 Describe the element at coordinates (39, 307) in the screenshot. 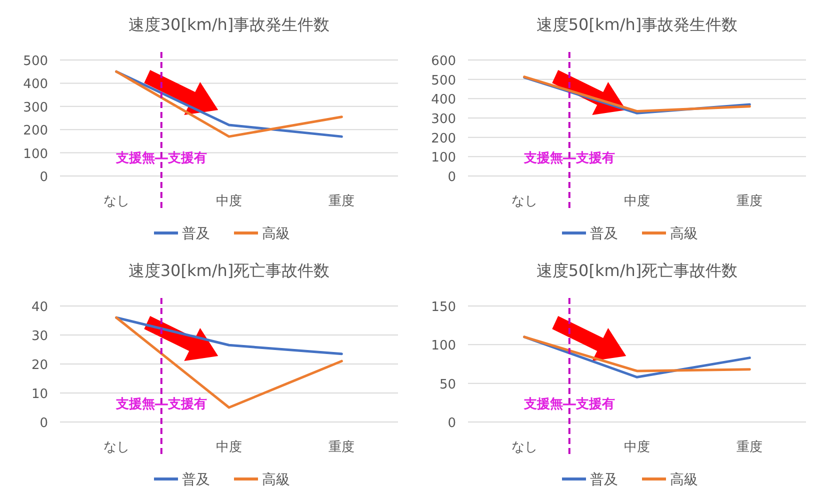

I see `y-tick-label: 40` at that location.